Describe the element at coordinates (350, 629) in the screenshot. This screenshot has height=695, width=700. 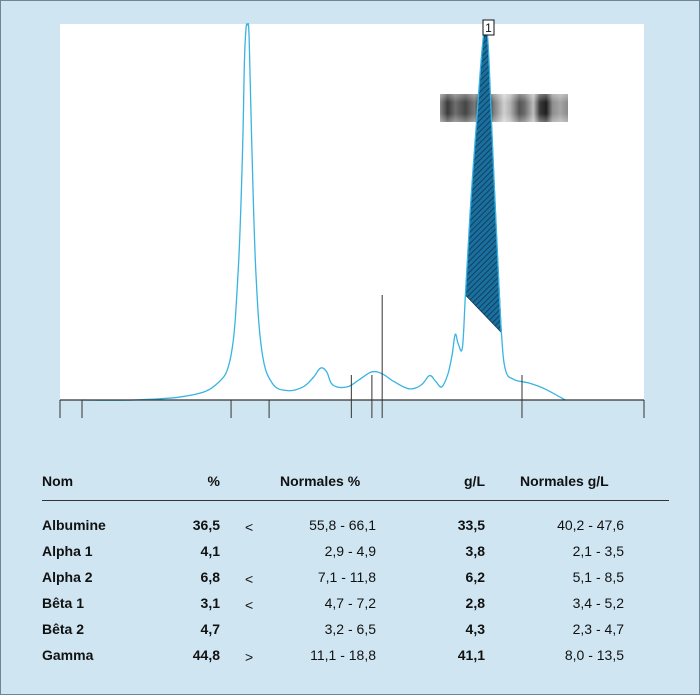
I see `row-normal-percent: 3,2 - 6,5` at that location.